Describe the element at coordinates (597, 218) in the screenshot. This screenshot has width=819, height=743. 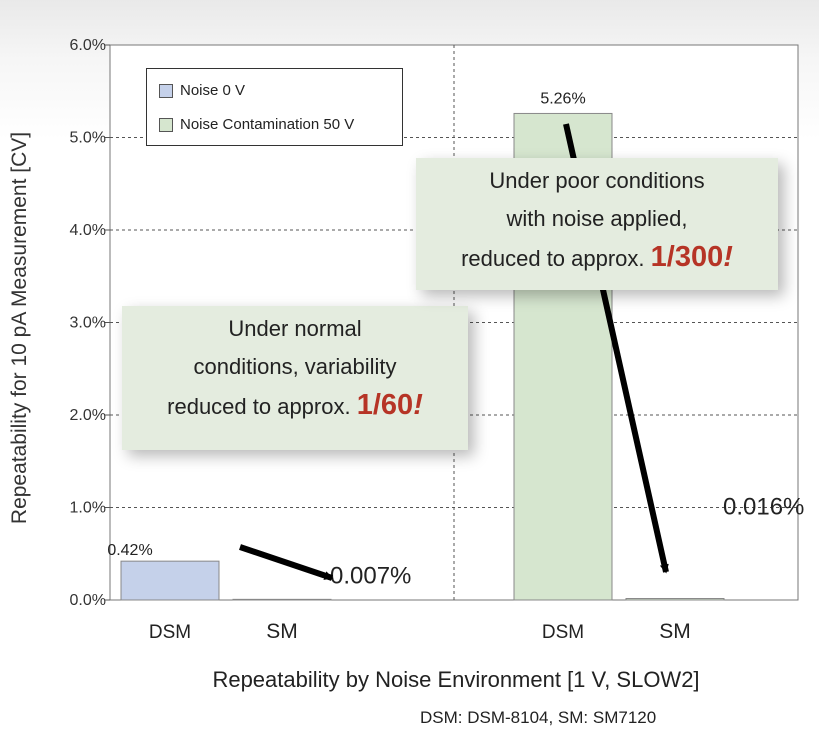
I see `callout-line: with noise applied,` at that location.